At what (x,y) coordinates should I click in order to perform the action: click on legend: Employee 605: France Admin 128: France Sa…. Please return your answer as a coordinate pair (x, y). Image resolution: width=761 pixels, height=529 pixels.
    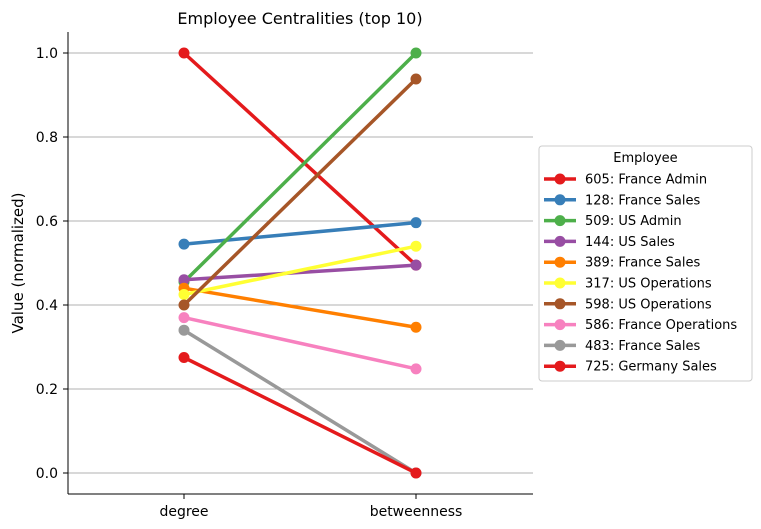
    Looking at the image, I should click on (645, 263).